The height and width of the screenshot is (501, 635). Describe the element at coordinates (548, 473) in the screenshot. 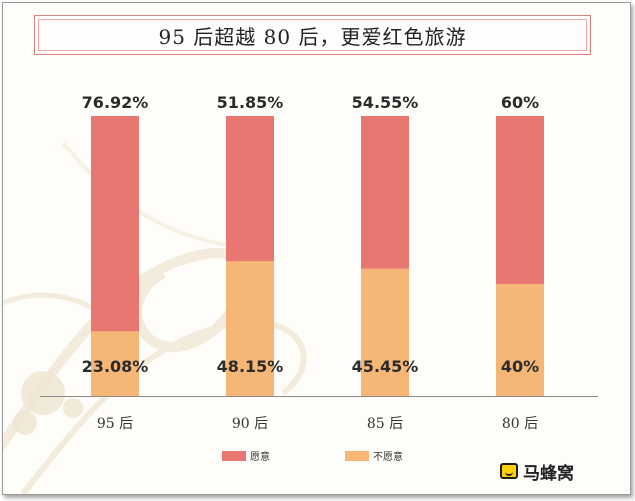

I see `watermark-text: 马蜂窝` at that location.